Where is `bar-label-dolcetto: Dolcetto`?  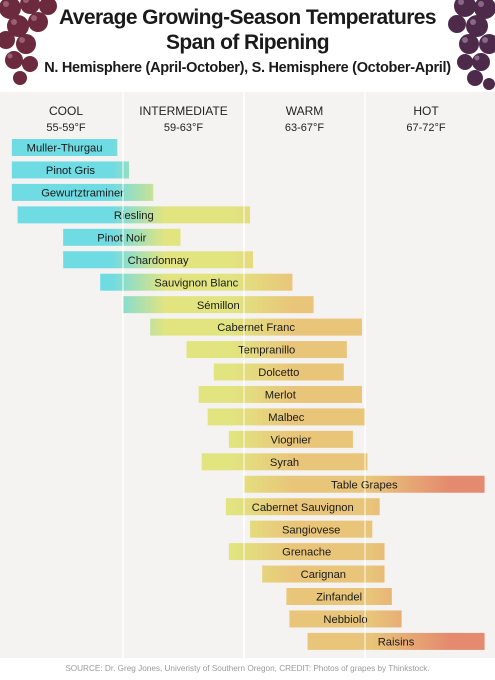 bar-label-dolcetto: Dolcetto is located at coordinates (278, 373).